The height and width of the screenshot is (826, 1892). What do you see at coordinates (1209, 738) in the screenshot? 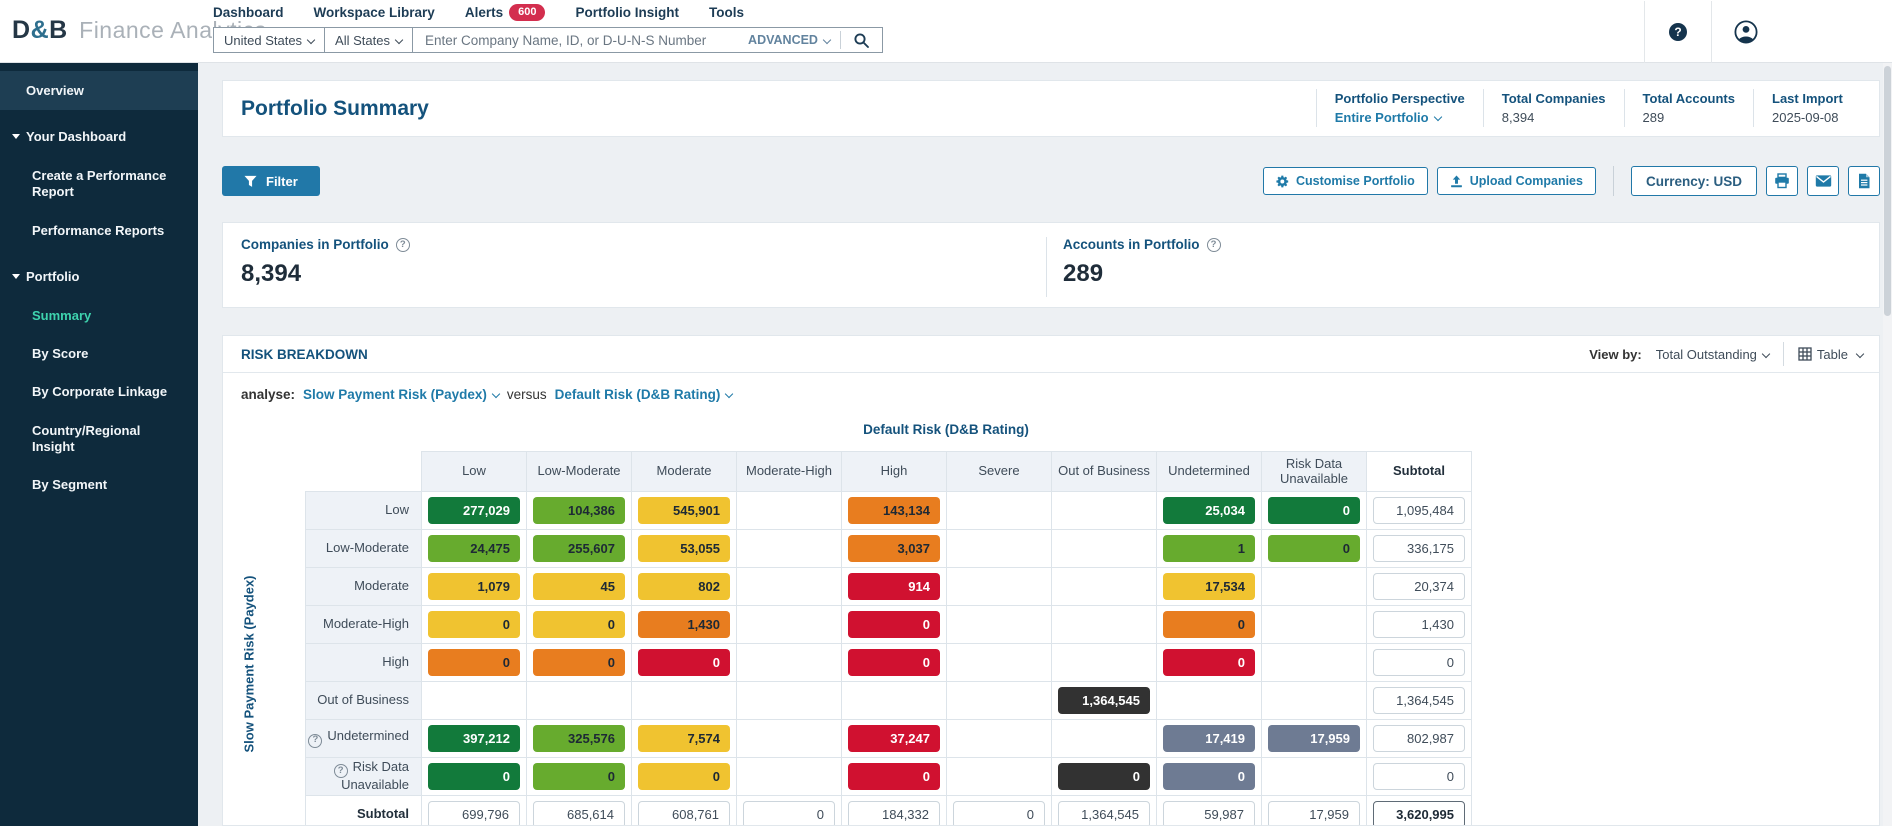
I see `matrix-value: 17,419` at bounding box center [1209, 738].